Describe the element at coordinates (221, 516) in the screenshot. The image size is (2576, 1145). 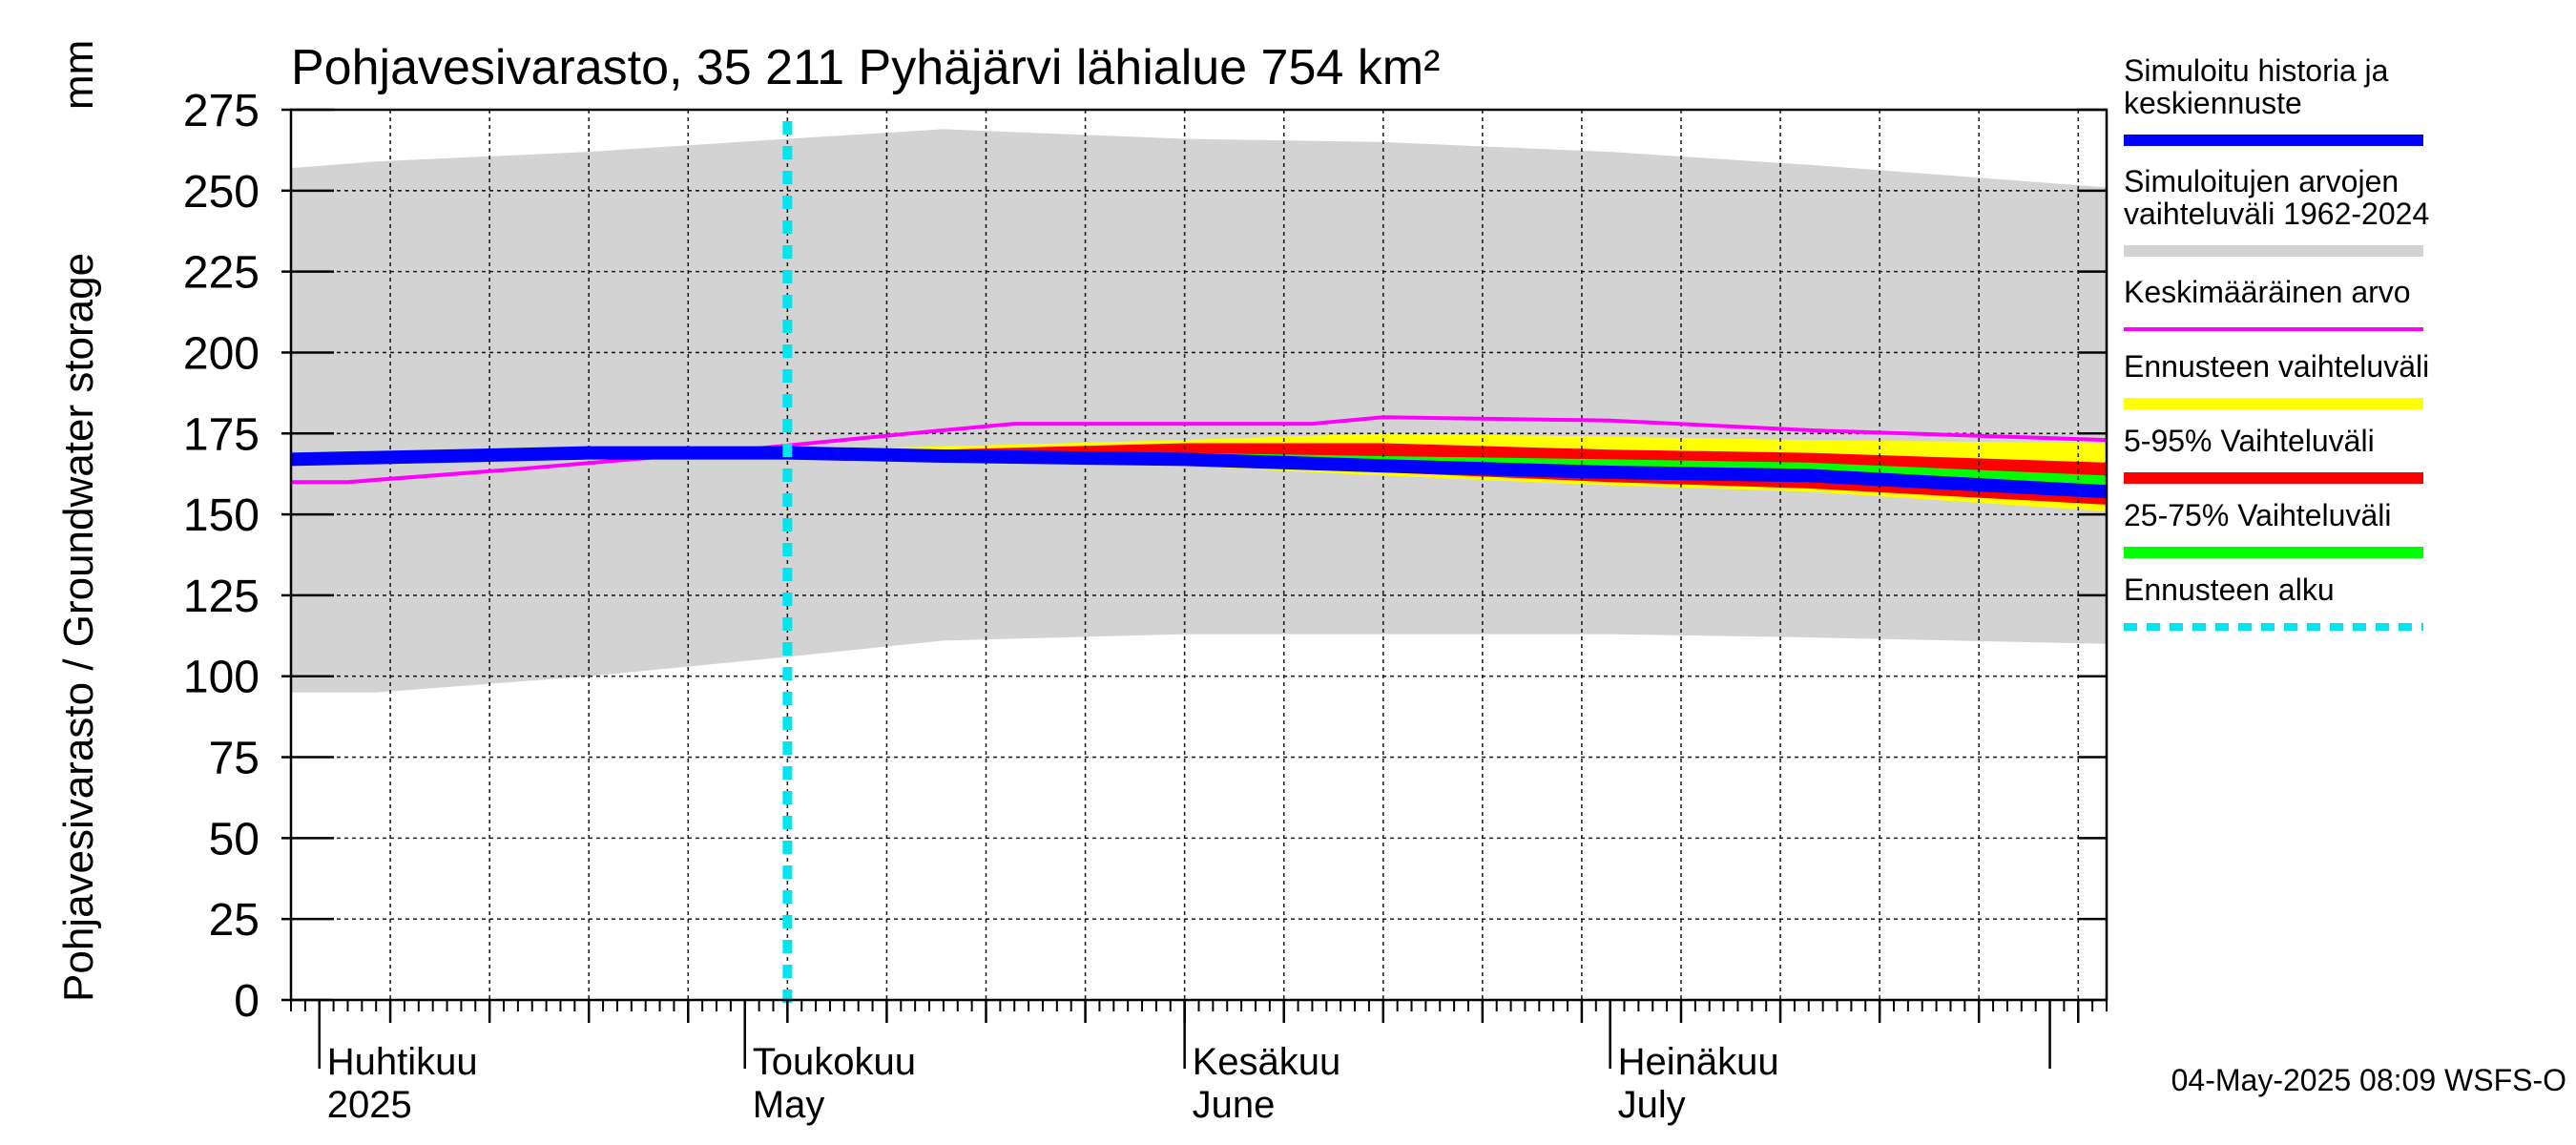
I see `y-tick-label: 150` at that location.